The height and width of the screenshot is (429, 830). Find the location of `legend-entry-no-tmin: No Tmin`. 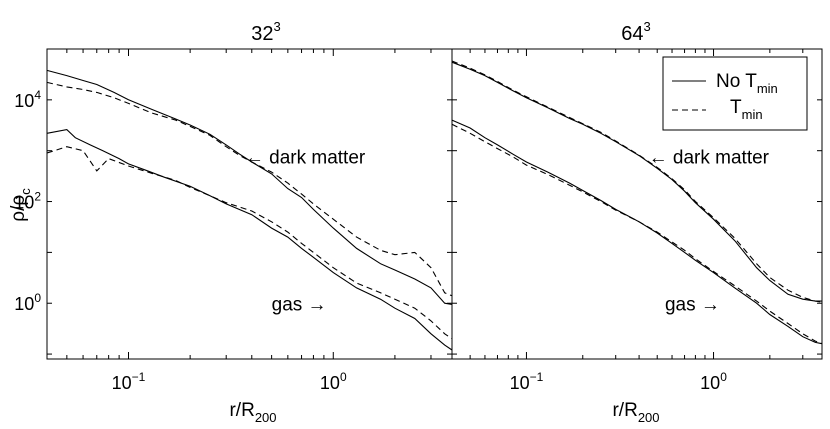

legend-entry-no-tmin: No Tmin is located at coordinates (747, 83).